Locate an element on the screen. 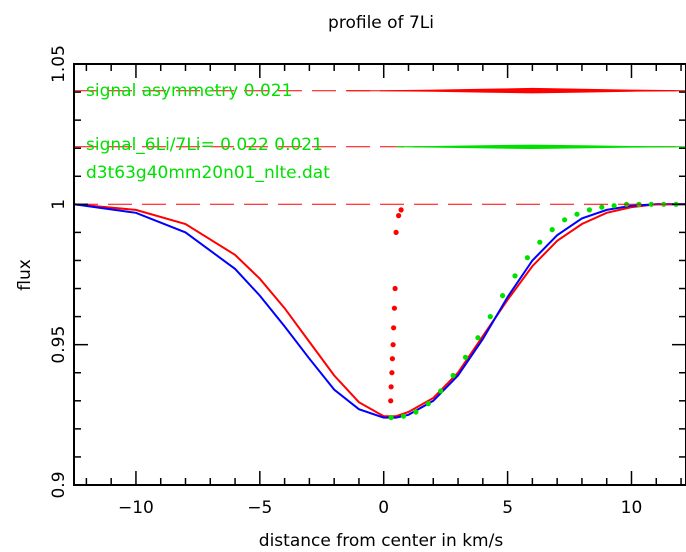  y-axis-label: flux is located at coordinates (25, 275).